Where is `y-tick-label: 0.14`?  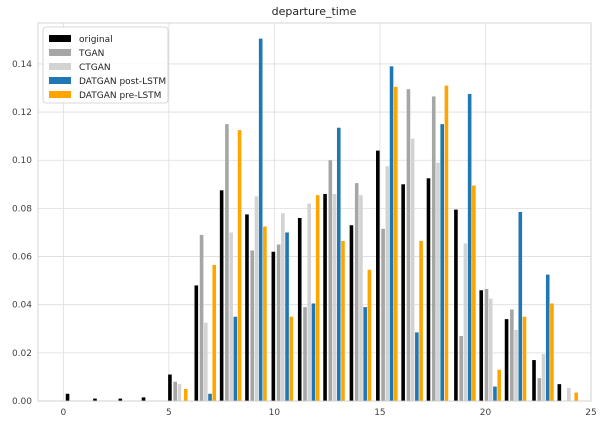
y-tick-label: 0.14 is located at coordinates (22, 65).